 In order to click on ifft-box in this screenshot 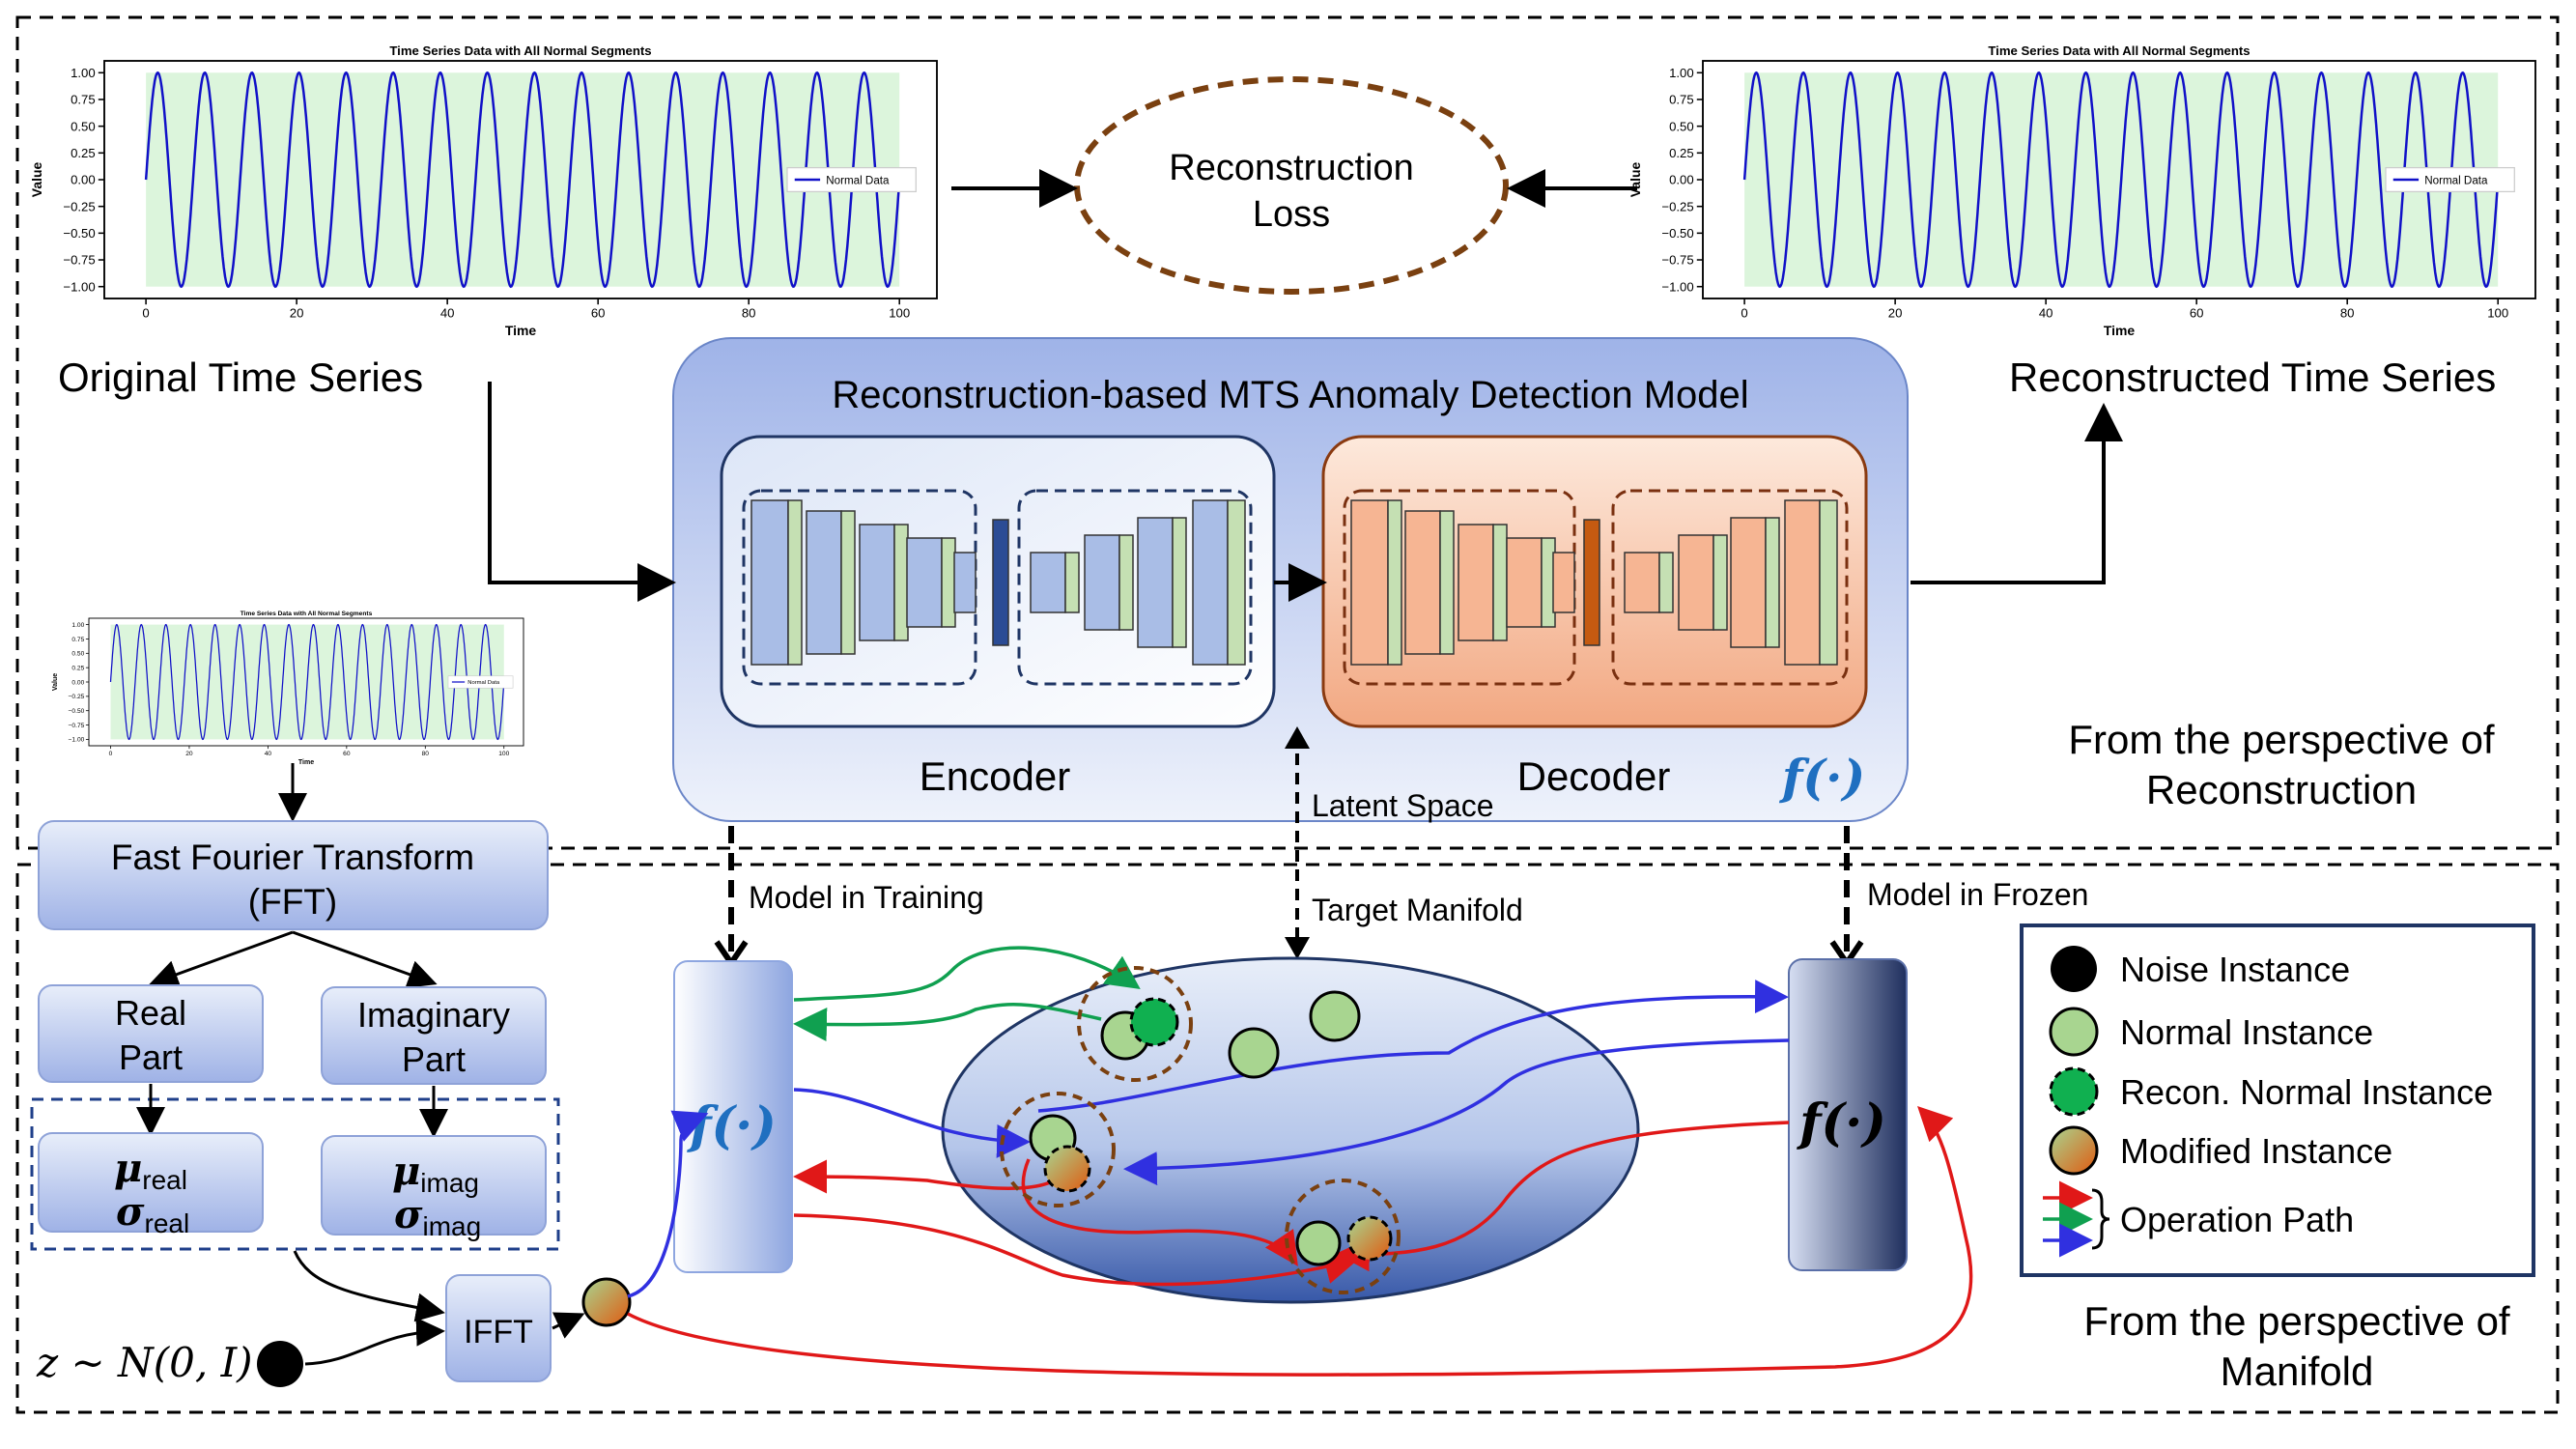, I will do `click(498, 1328)`.